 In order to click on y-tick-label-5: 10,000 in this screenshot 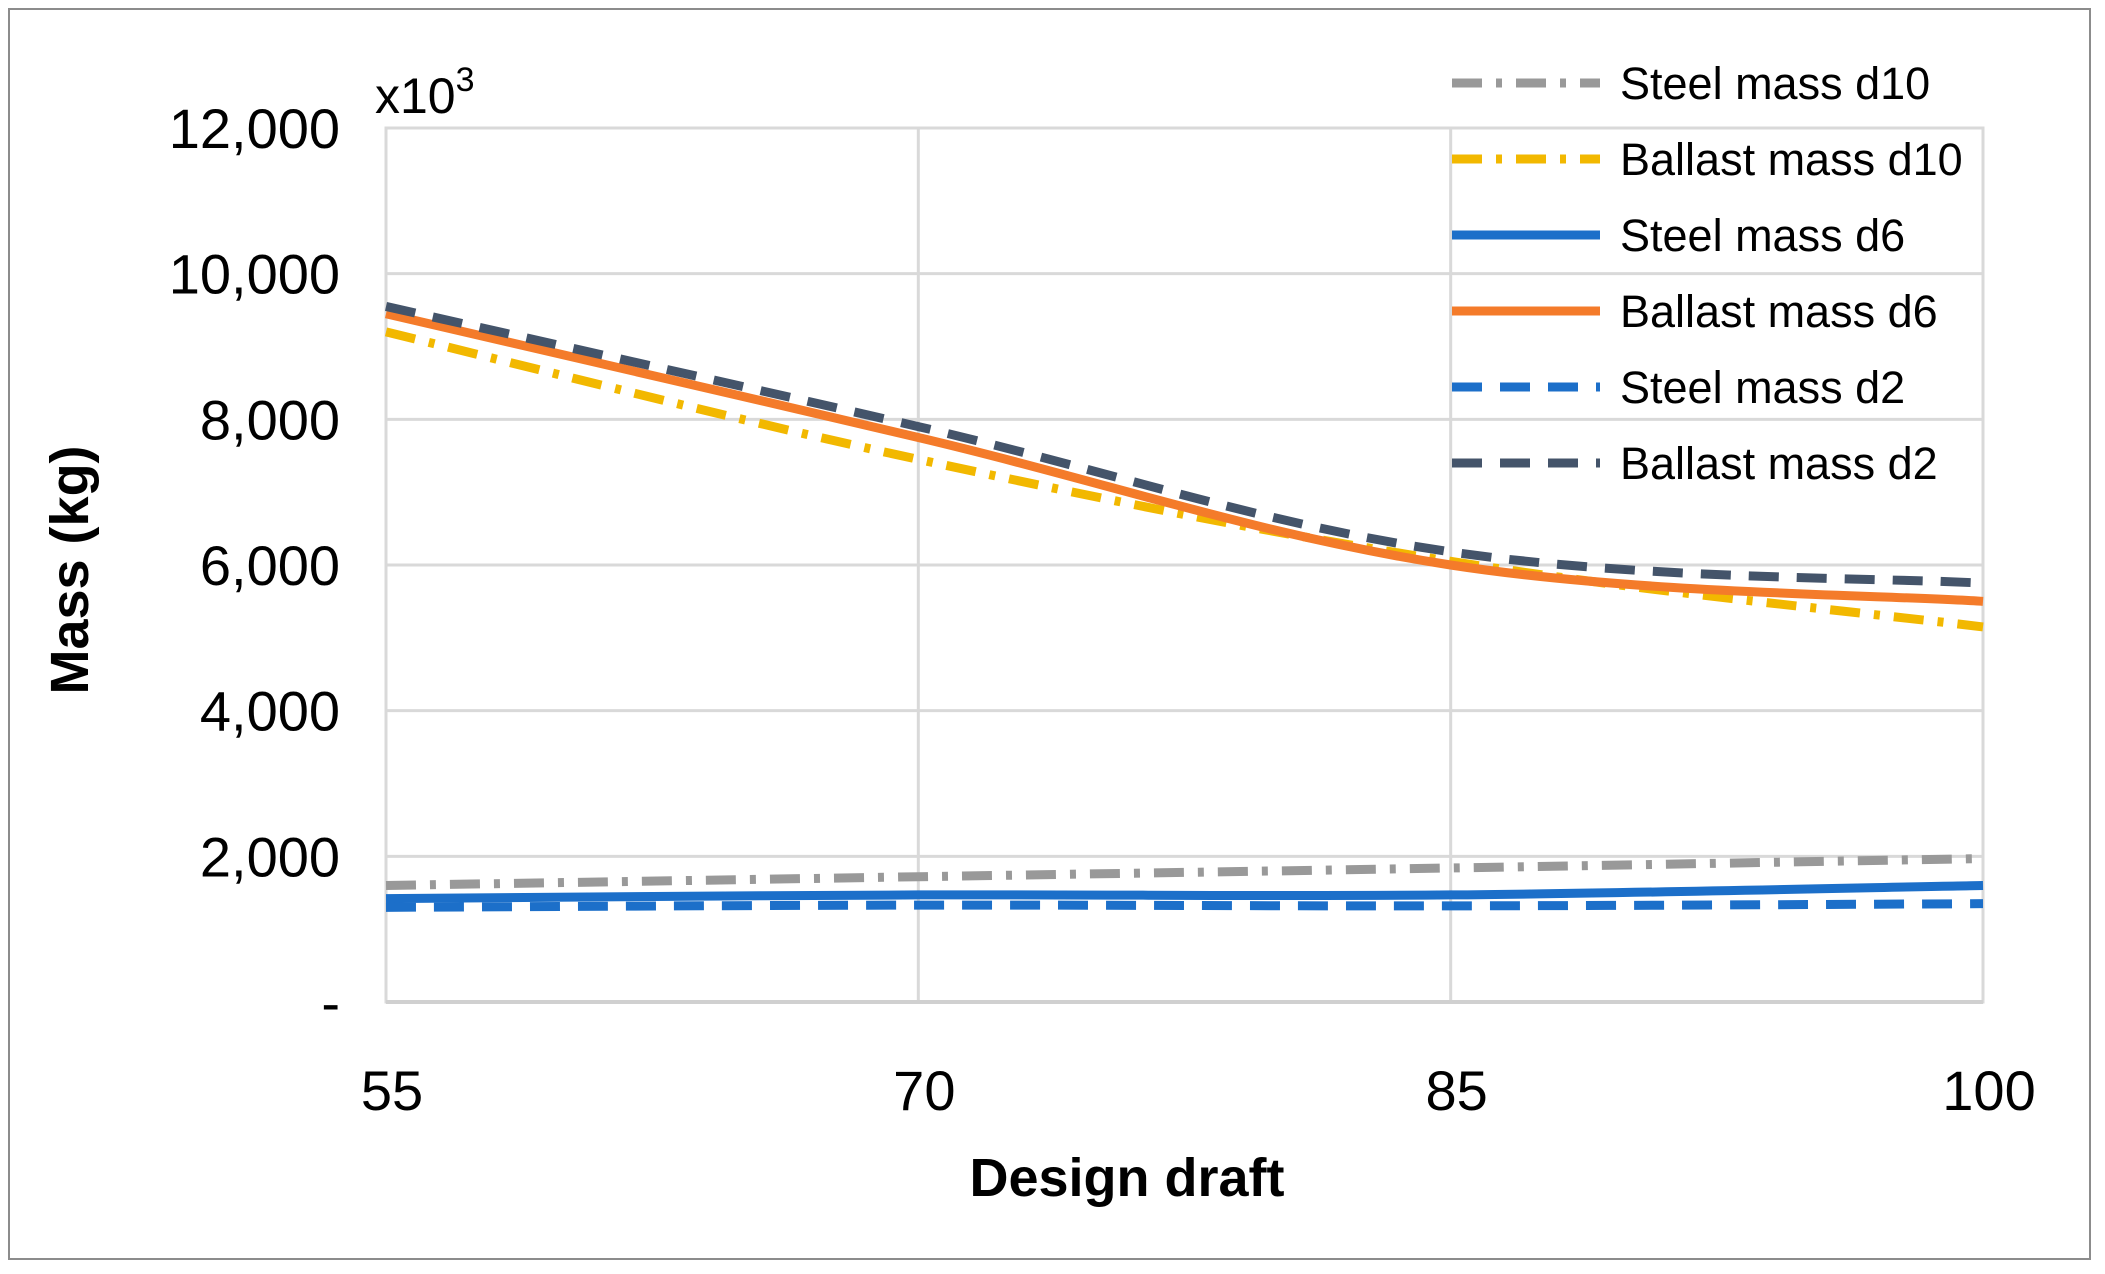, I will do `click(254, 274)`.